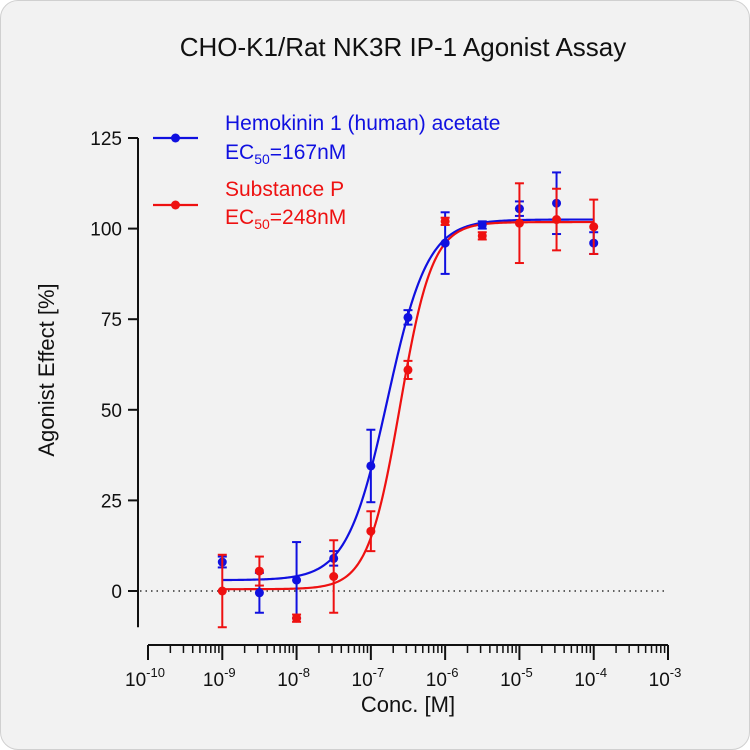  I want to click on x-tick-label: 10⁻⁵, so click(516, 678).